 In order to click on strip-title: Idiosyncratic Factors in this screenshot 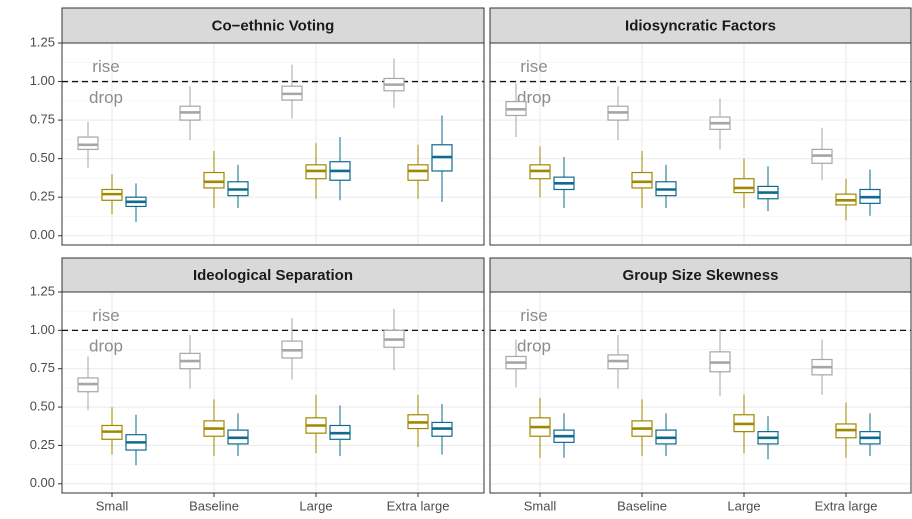, I will do `click(700, 25)`.